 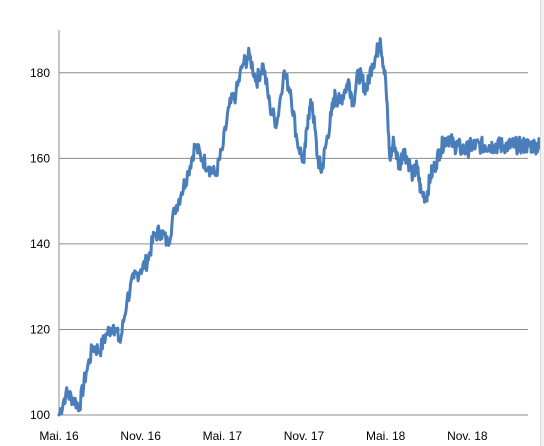 I want to click on x-tick-label: Nov. 17, so click(x=304, y=436).